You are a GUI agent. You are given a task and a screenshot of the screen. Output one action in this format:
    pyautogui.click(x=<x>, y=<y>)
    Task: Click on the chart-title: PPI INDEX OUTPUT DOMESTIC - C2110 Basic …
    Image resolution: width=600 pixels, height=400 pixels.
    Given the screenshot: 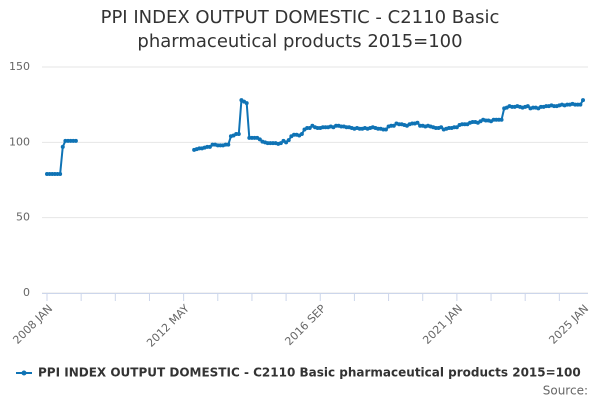 What is the action you would take?
    pyautogui.click(x=300, y=29)
    